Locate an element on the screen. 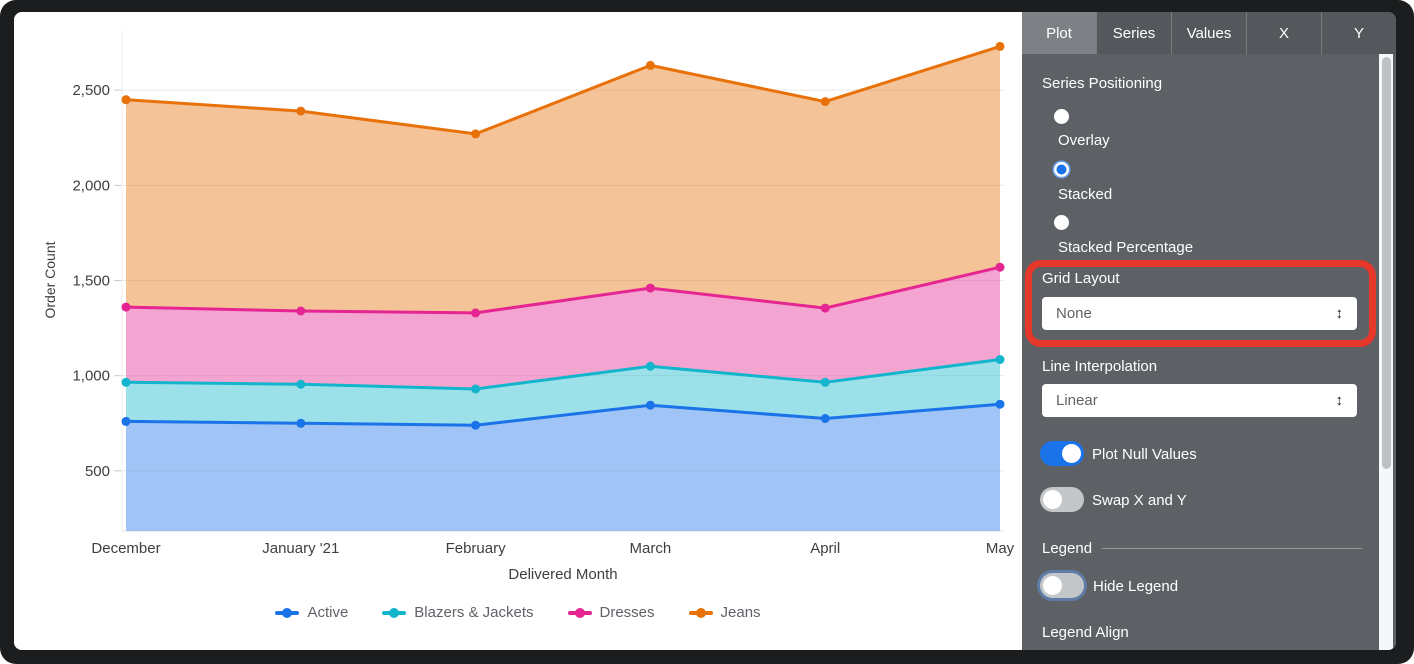 The image size is (1414, 664). legend-item: Blazers & Jackets is located at coordinates (458, 612).